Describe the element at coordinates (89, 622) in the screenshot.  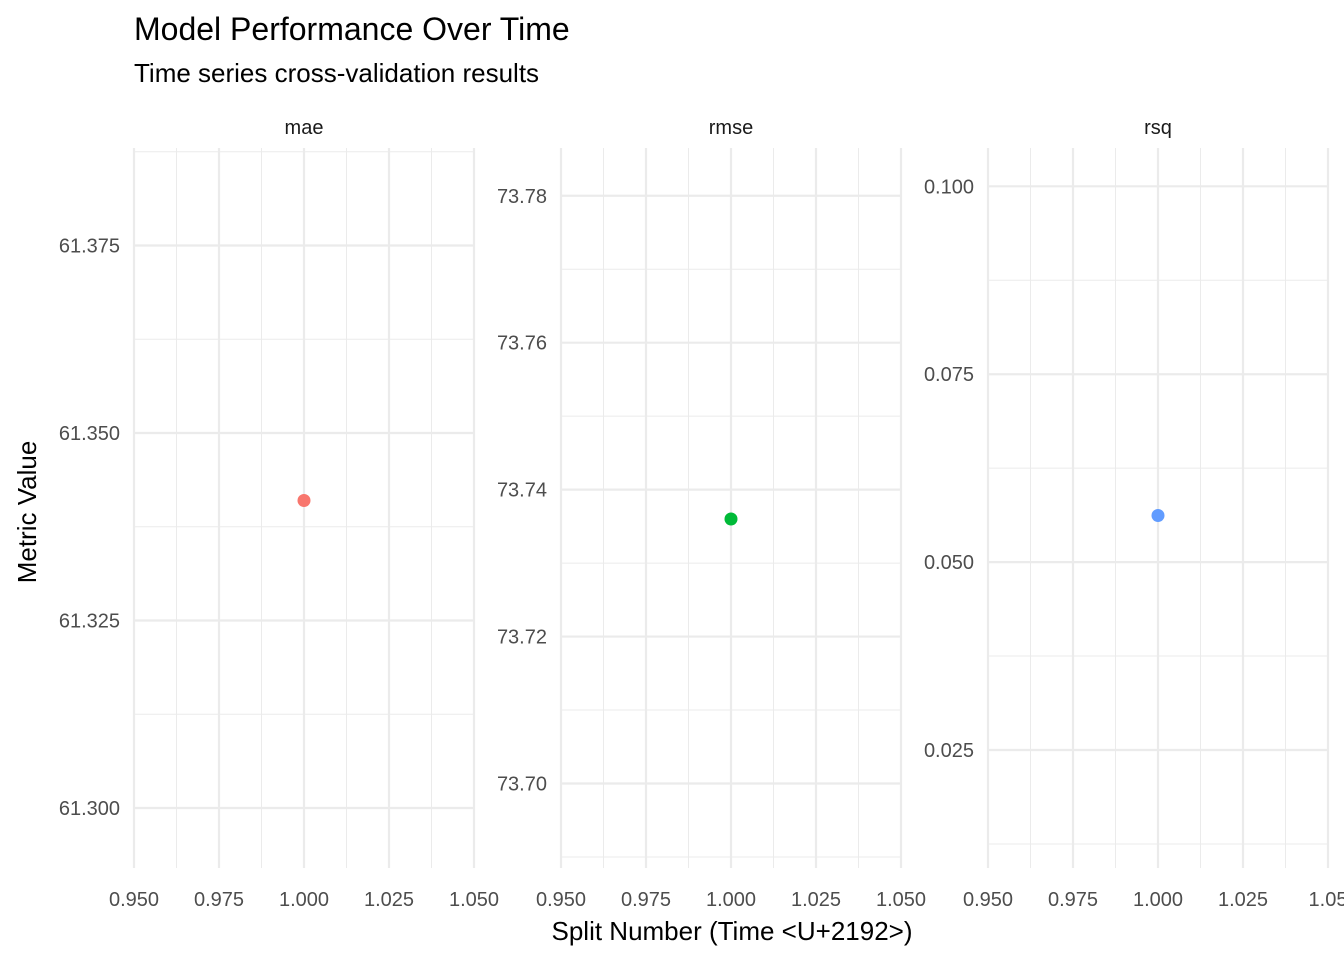
I see `y-tick-label: 61.325` at that location.